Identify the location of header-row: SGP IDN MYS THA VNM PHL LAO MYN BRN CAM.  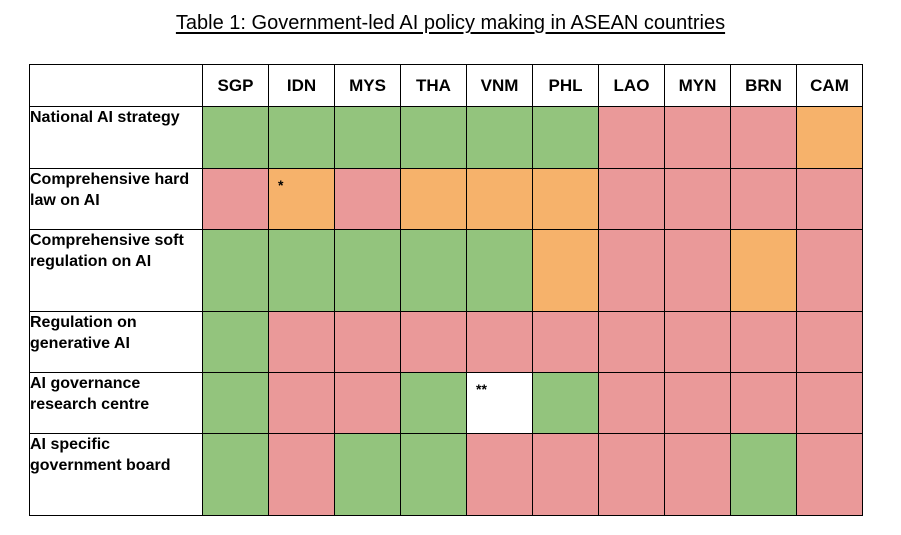
(446, 85).